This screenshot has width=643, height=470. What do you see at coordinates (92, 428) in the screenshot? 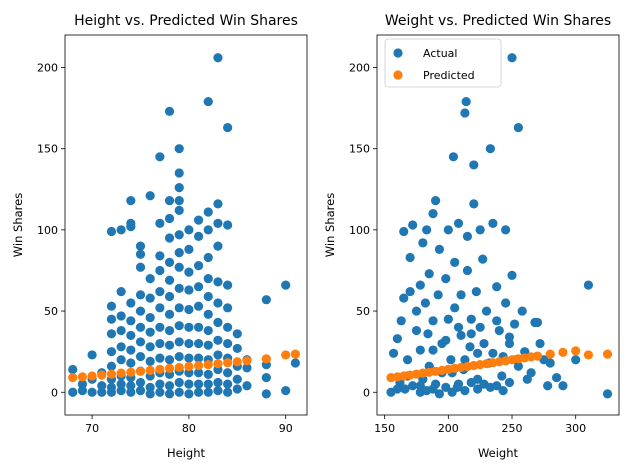
I see `x-tick-label: 70` at bounding box center [92, 428].